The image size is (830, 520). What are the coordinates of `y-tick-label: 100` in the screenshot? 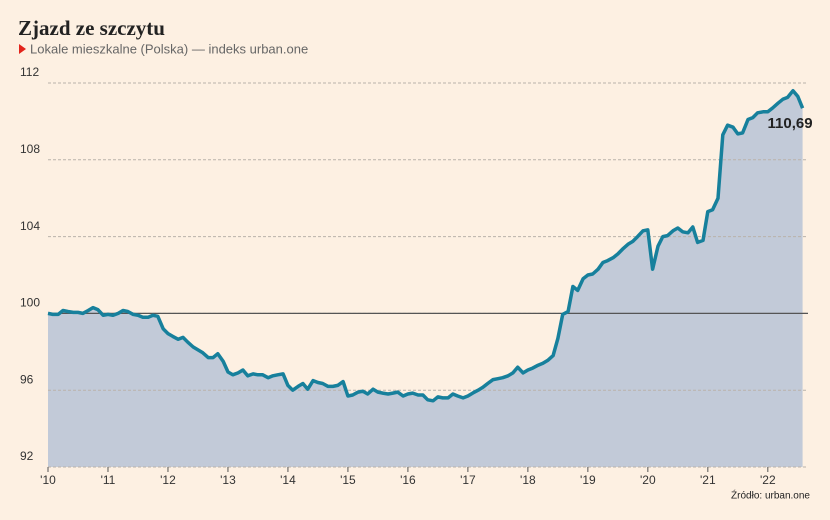 It's located at (30, 303).